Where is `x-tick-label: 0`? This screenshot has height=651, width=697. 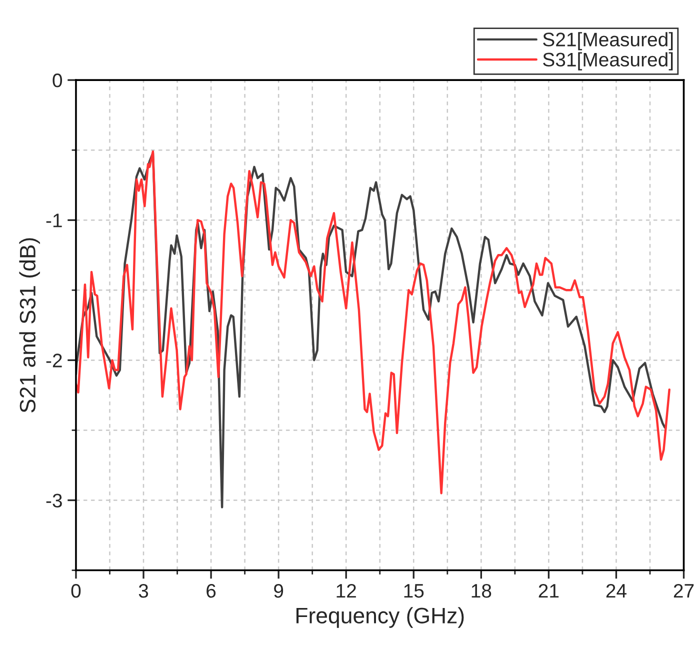 x-tick-label: 0 is located at coordinates (76, 591).